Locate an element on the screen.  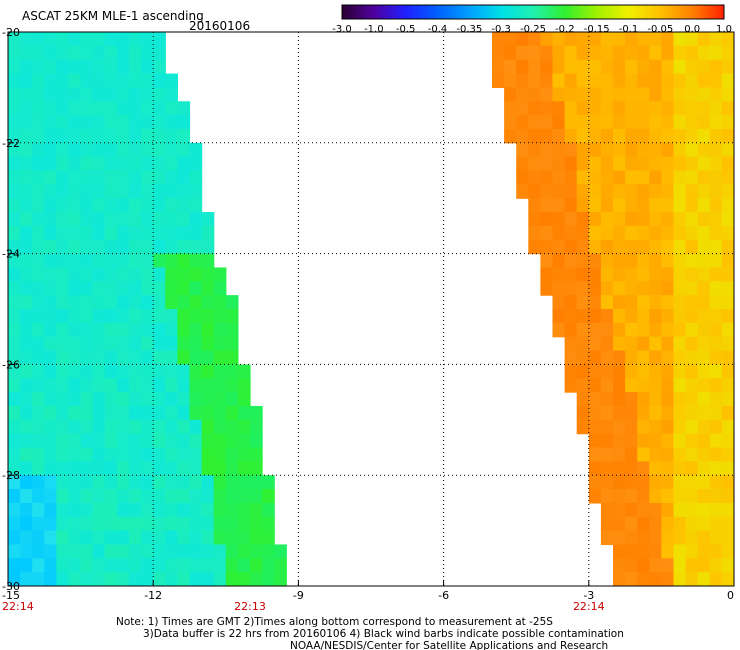
colorbar-label: 1.0 is located at coordinates (724, 29).